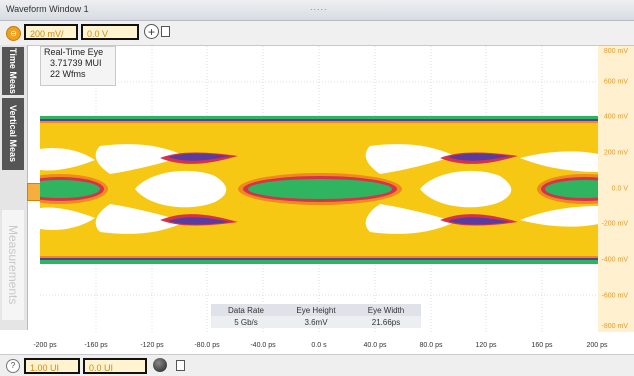  I want to click on eye-center-green, so click(320, 189).